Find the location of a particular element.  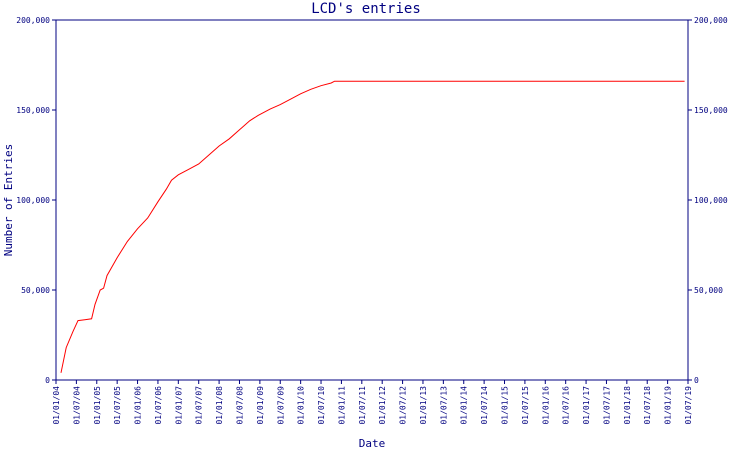

x-tick-label: 01/07/10 is located at coordinates (321, 405).